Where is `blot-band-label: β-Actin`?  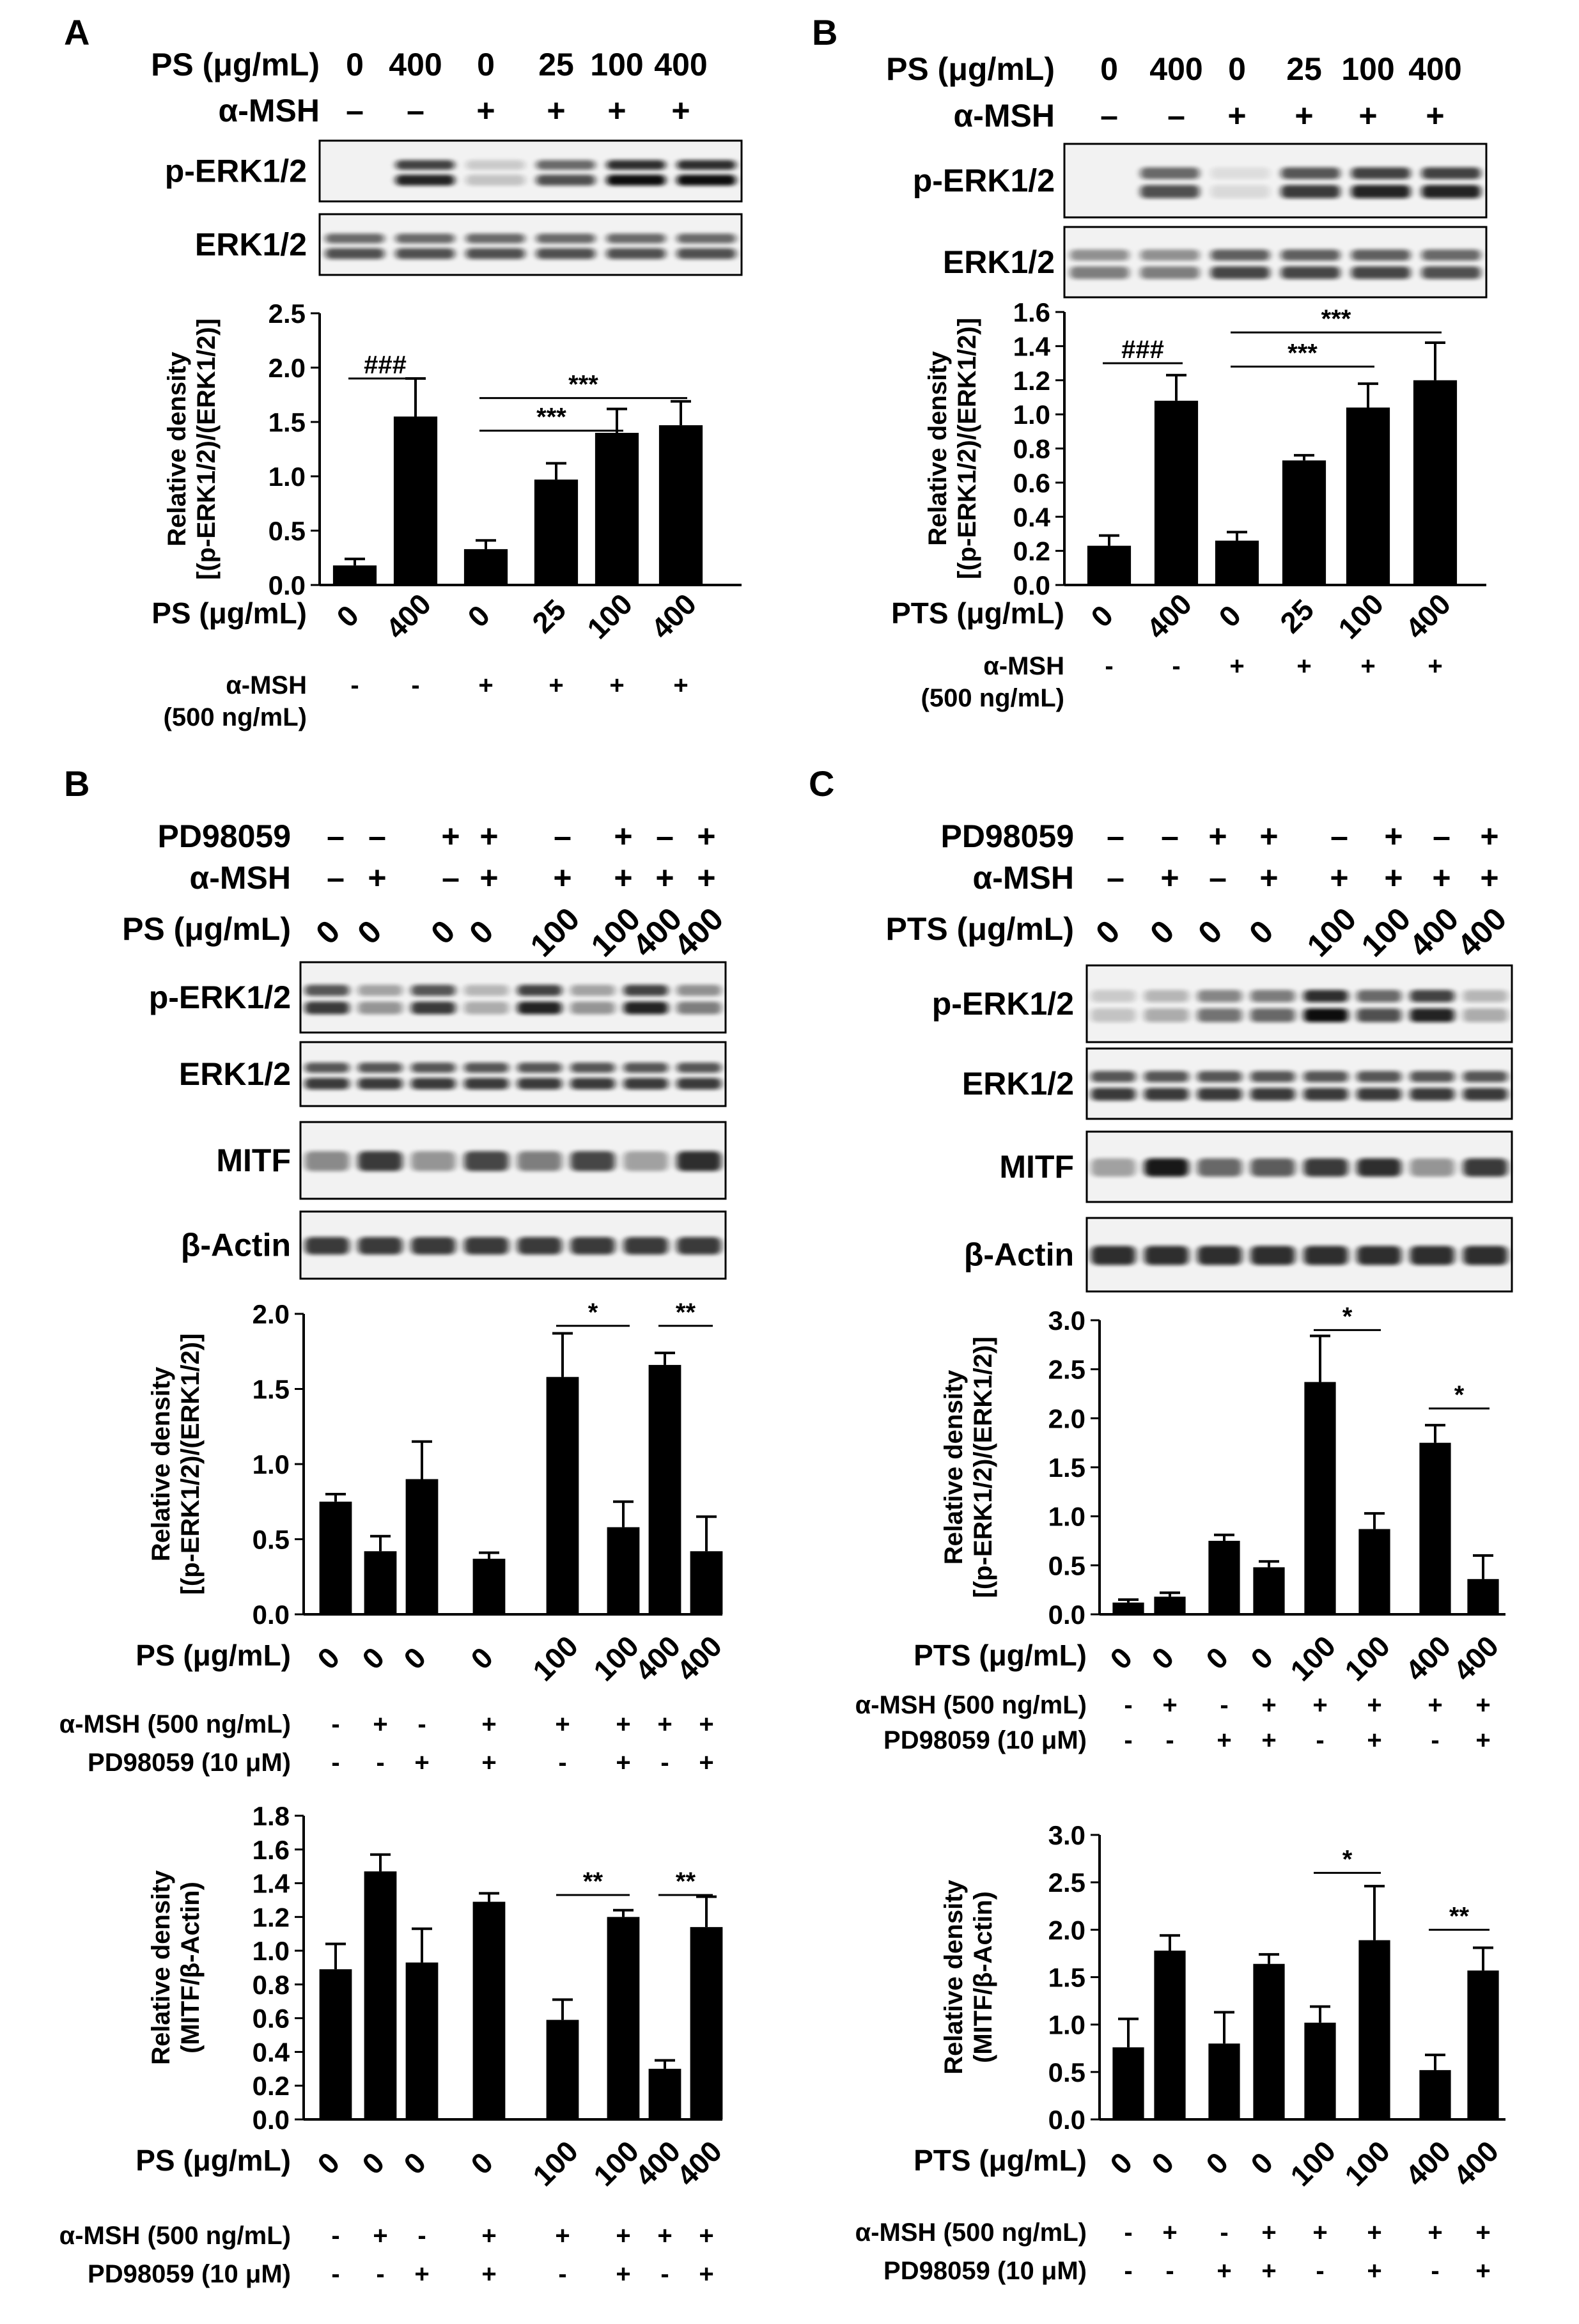
blot-band-label: β-Actin is located at coordinates (236, 1245).